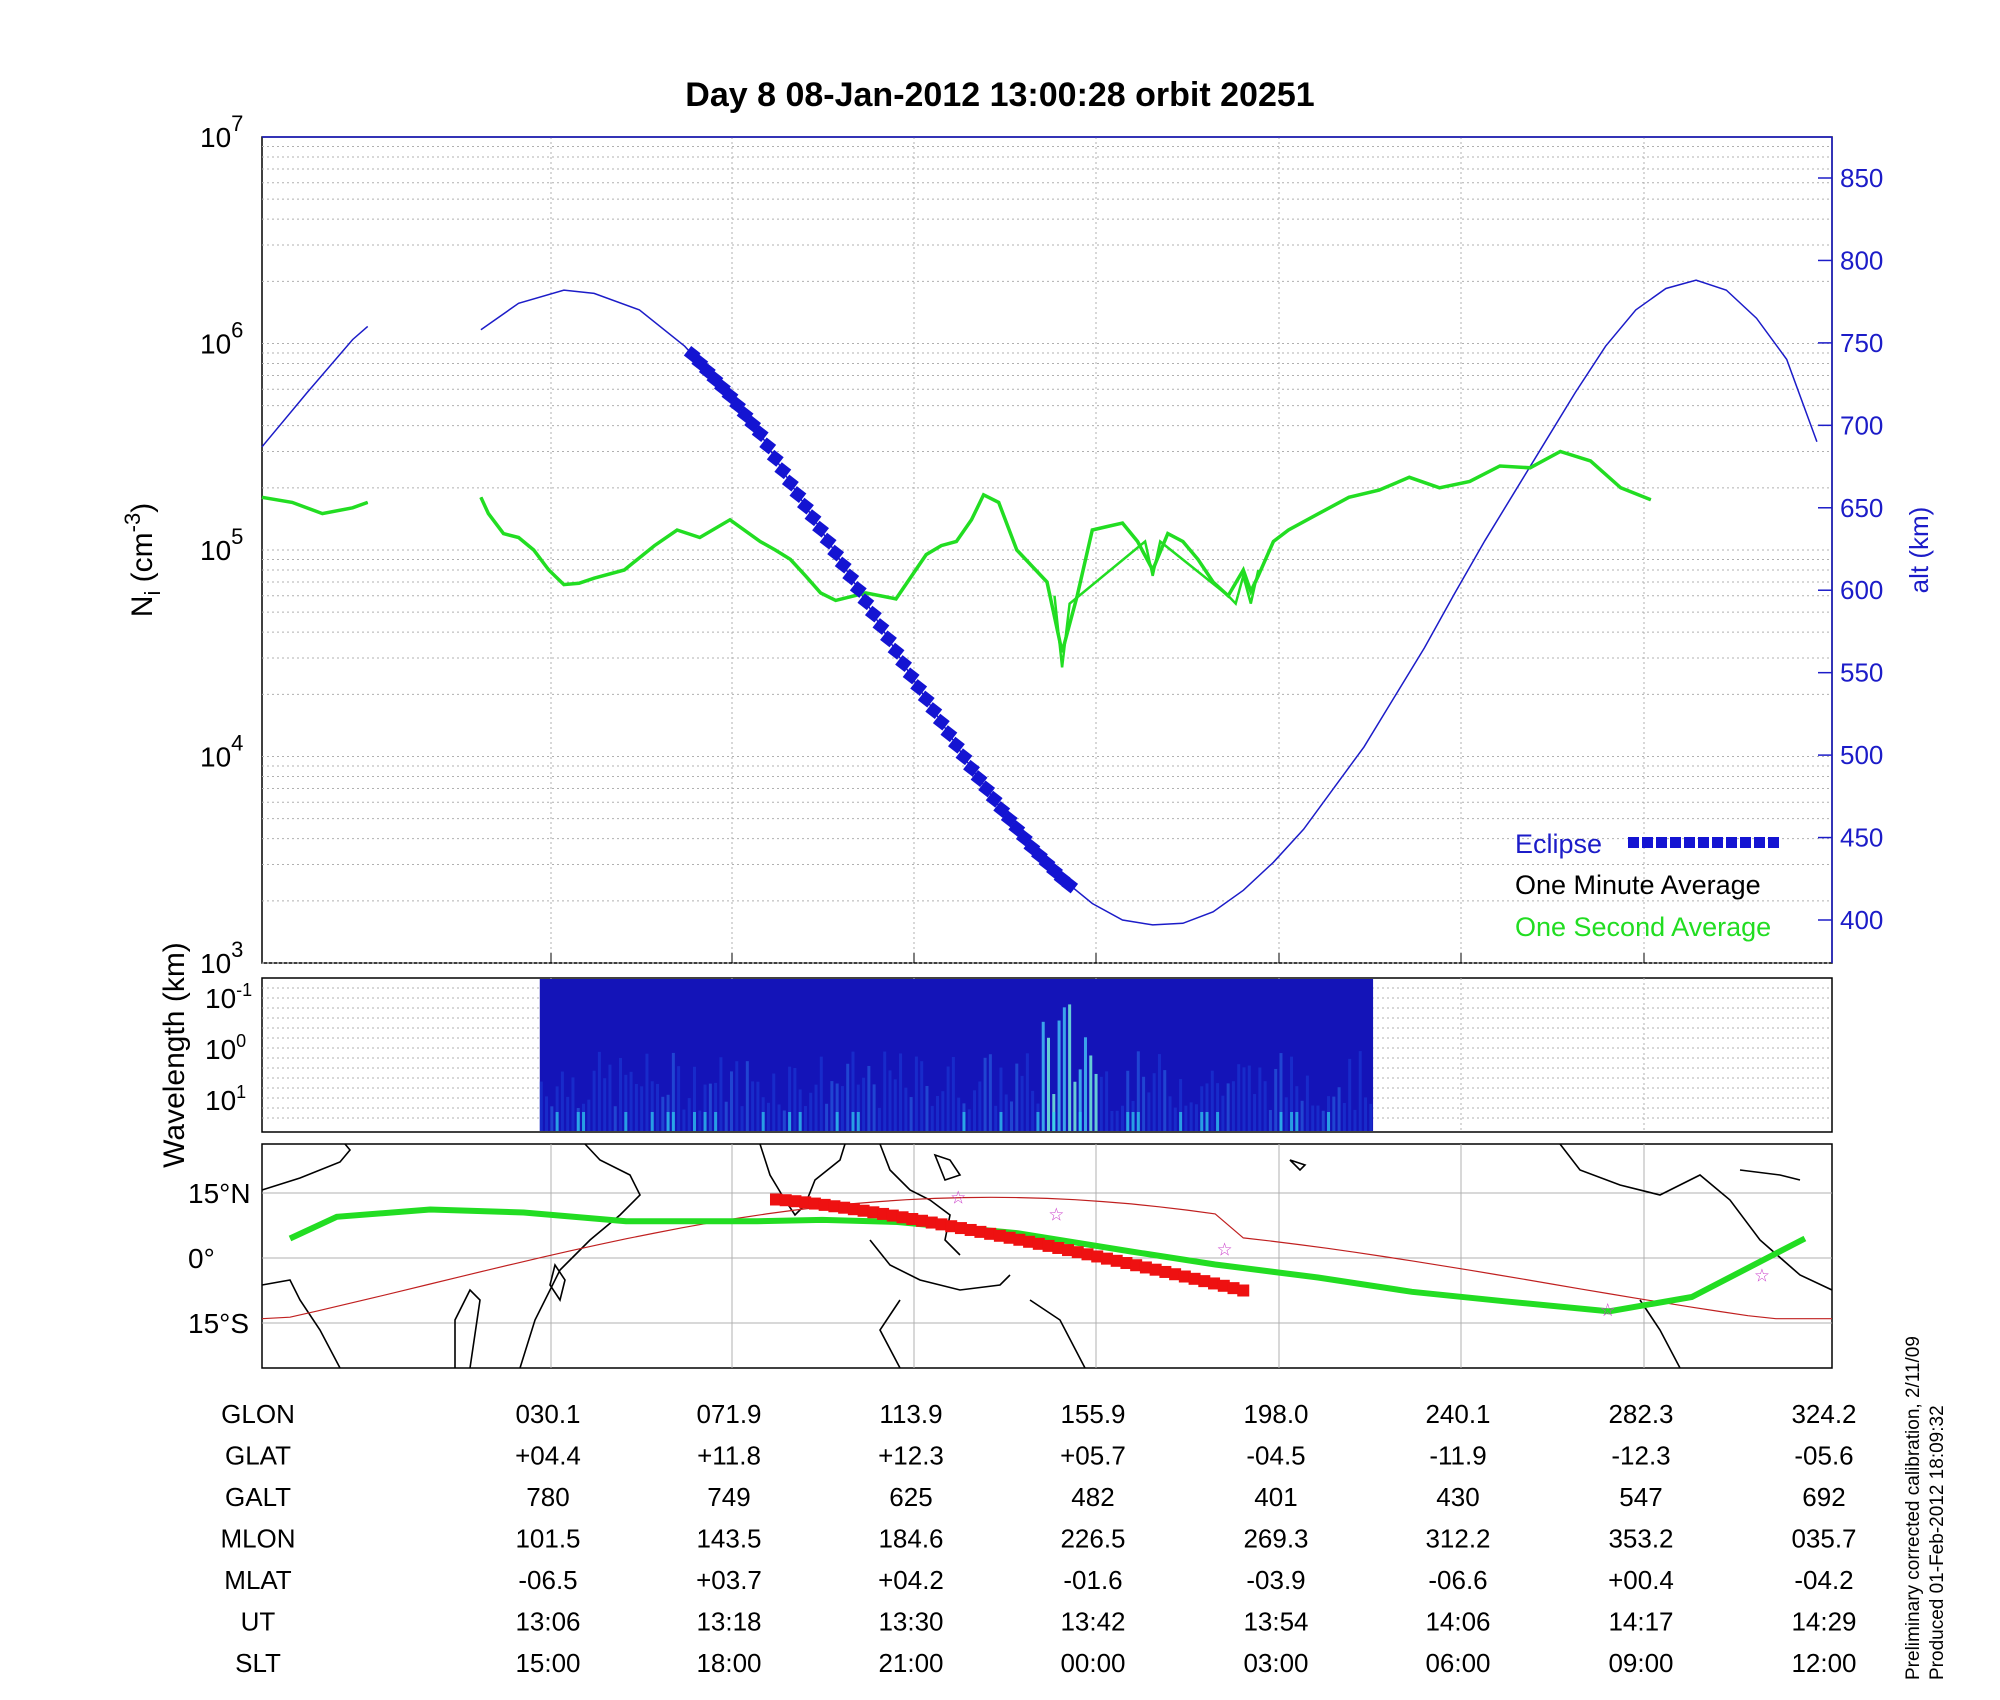 The width and height of the screenshot is (2000, 1700). Describe the element at coordinates (1861, 178) in the screenshot. I see `y2-tick-label: 850` at that location.